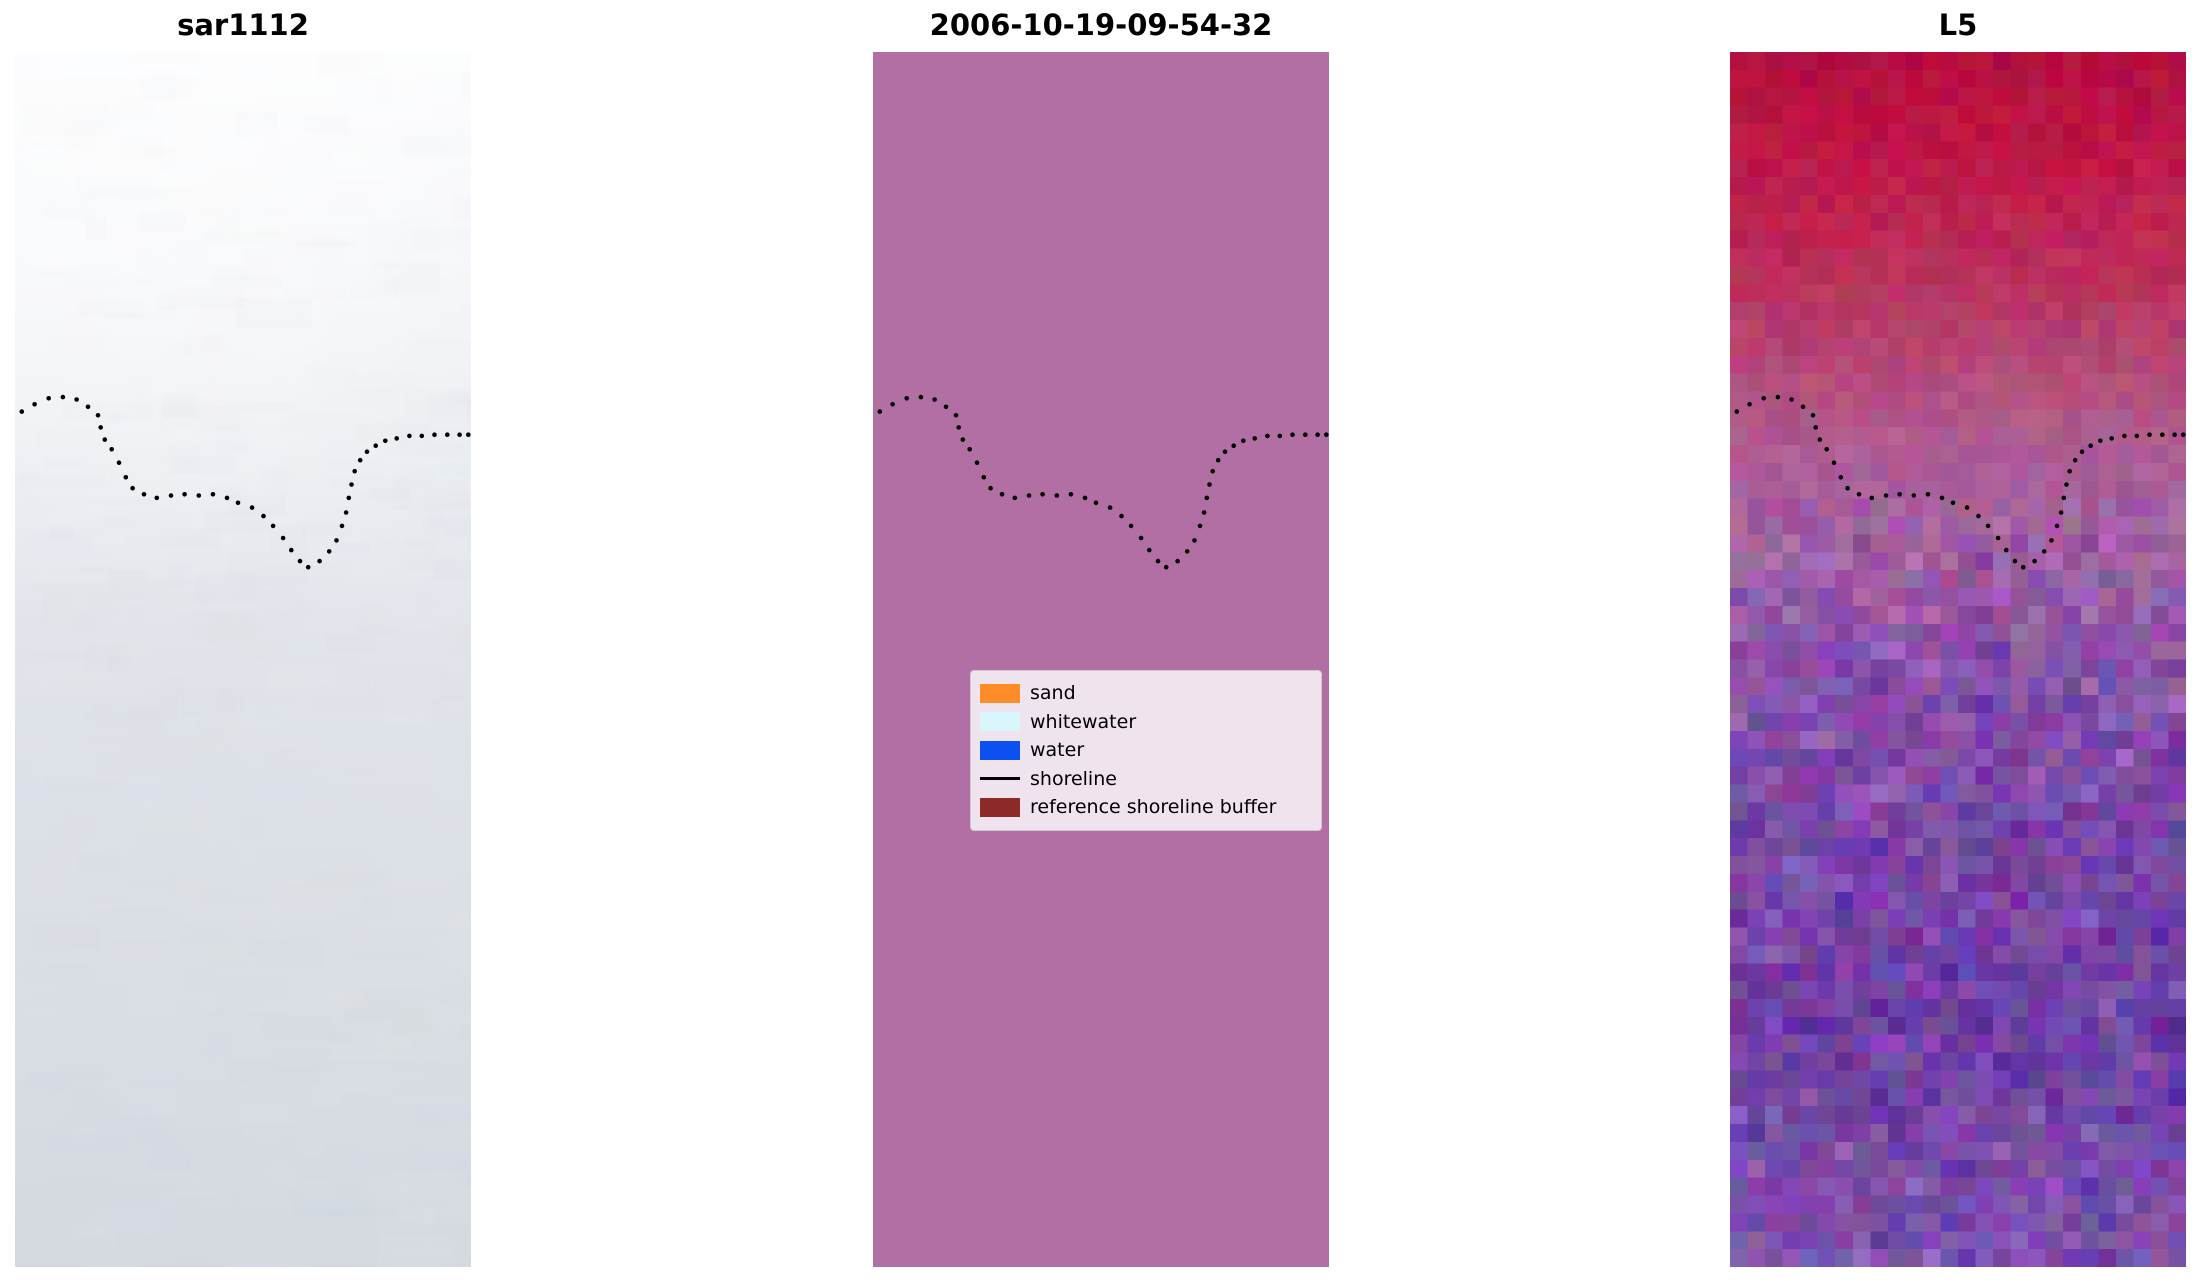 This screenshot has width=2200, height=1283. I want to click on water-swatch, so click(1000, 750).